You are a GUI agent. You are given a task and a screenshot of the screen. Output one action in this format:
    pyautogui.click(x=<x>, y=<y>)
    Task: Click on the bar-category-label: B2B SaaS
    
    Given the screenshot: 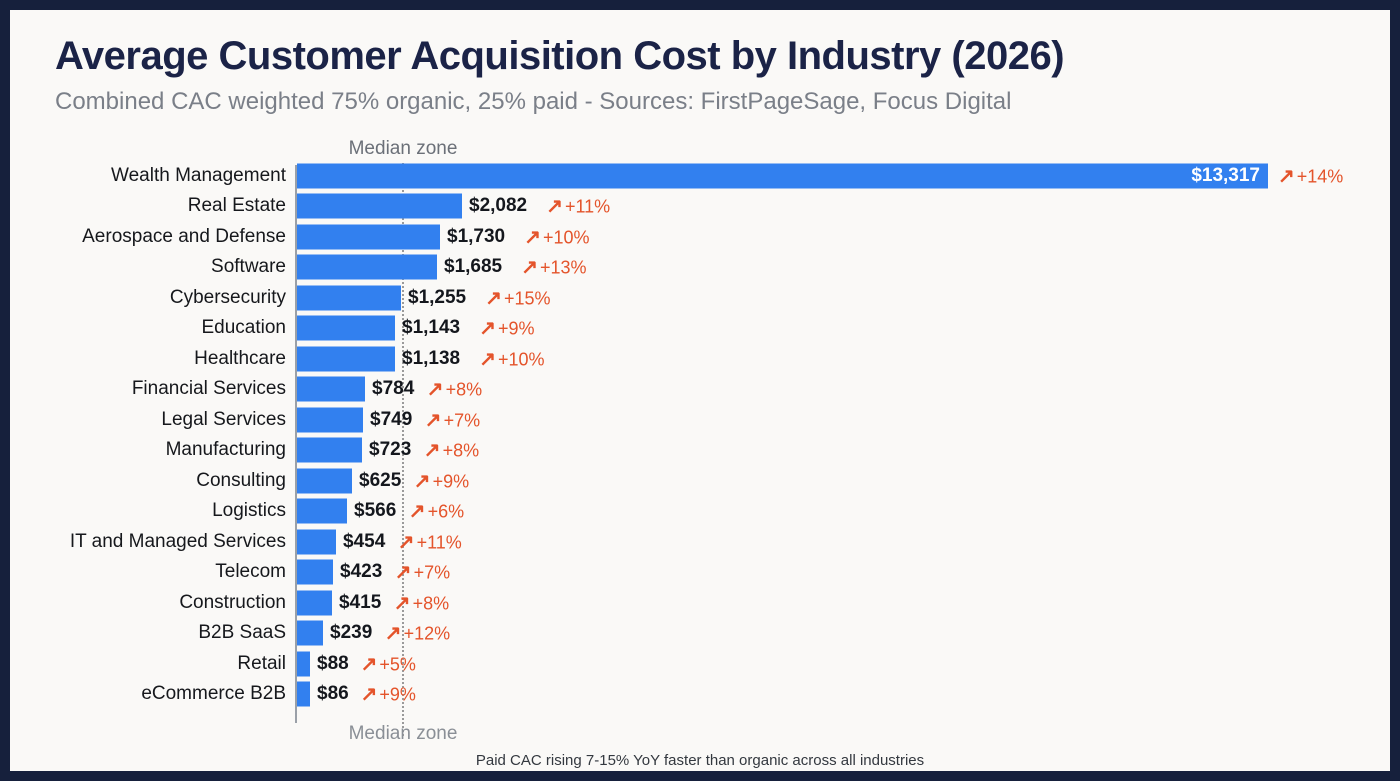 What is the action you would take?
    pyautogui.click(x=242, y=632)
    